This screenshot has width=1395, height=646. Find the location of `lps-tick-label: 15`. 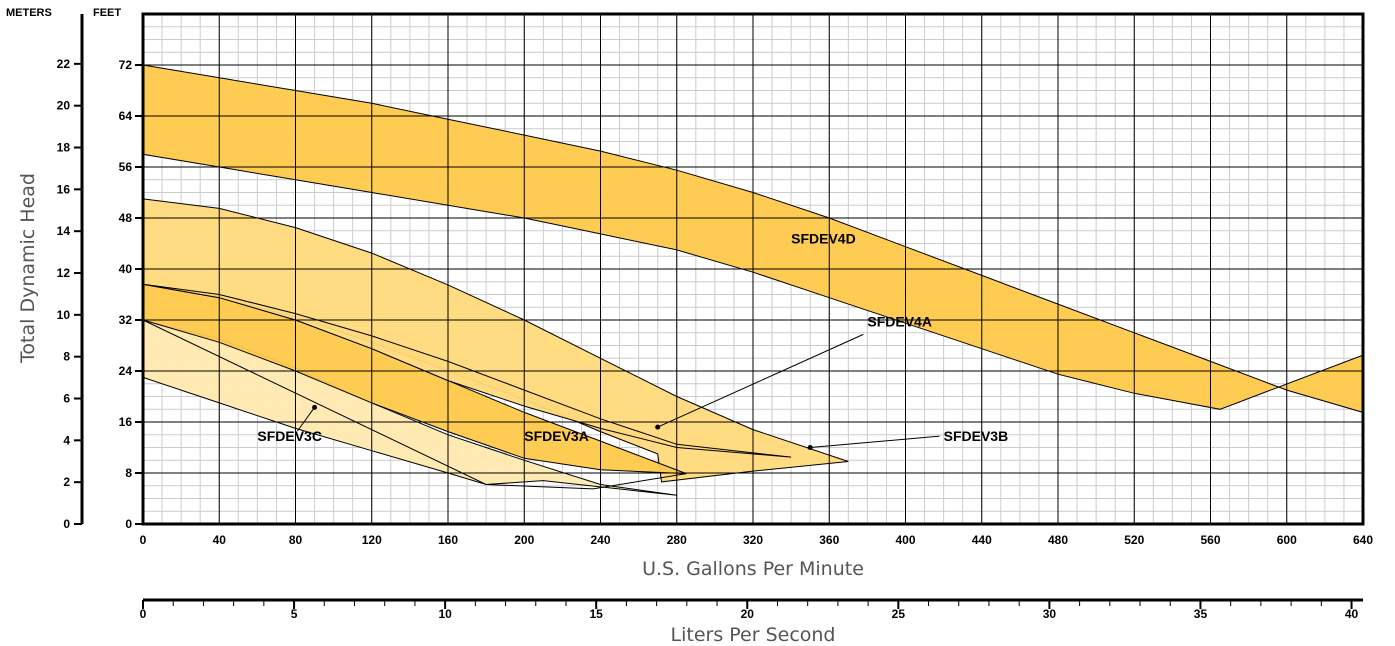

lps-tick-label: 15 is located at coordinates (597, 614).